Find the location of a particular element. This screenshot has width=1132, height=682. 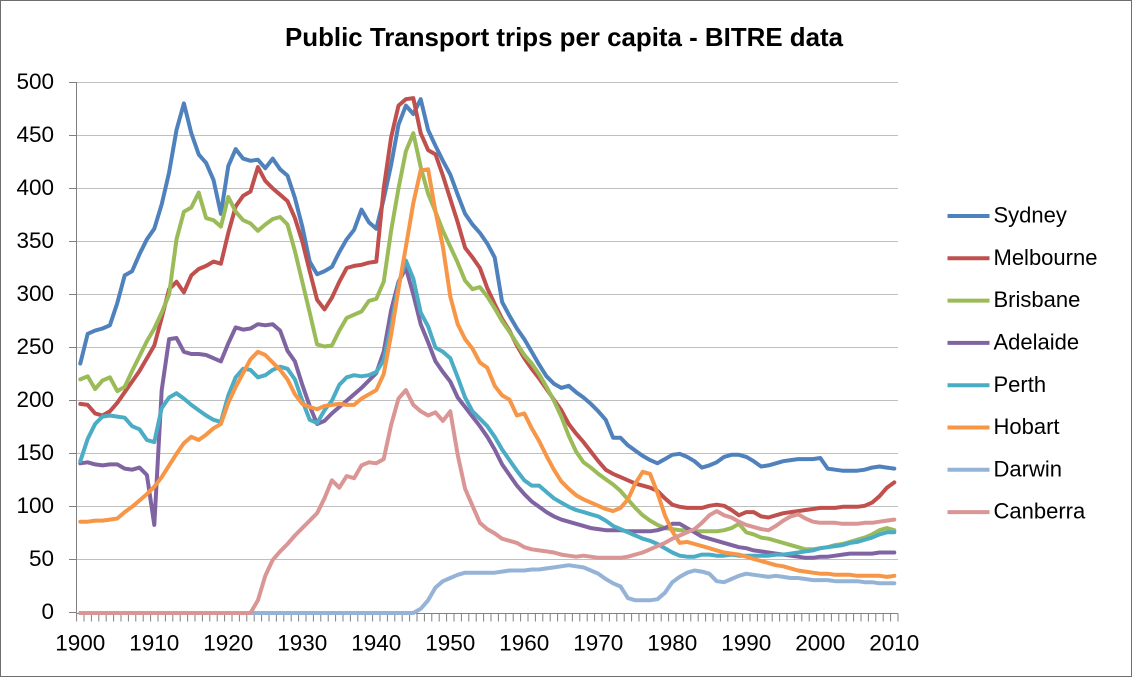

svg-text: Hobart is located at coordinates (1027, 426).